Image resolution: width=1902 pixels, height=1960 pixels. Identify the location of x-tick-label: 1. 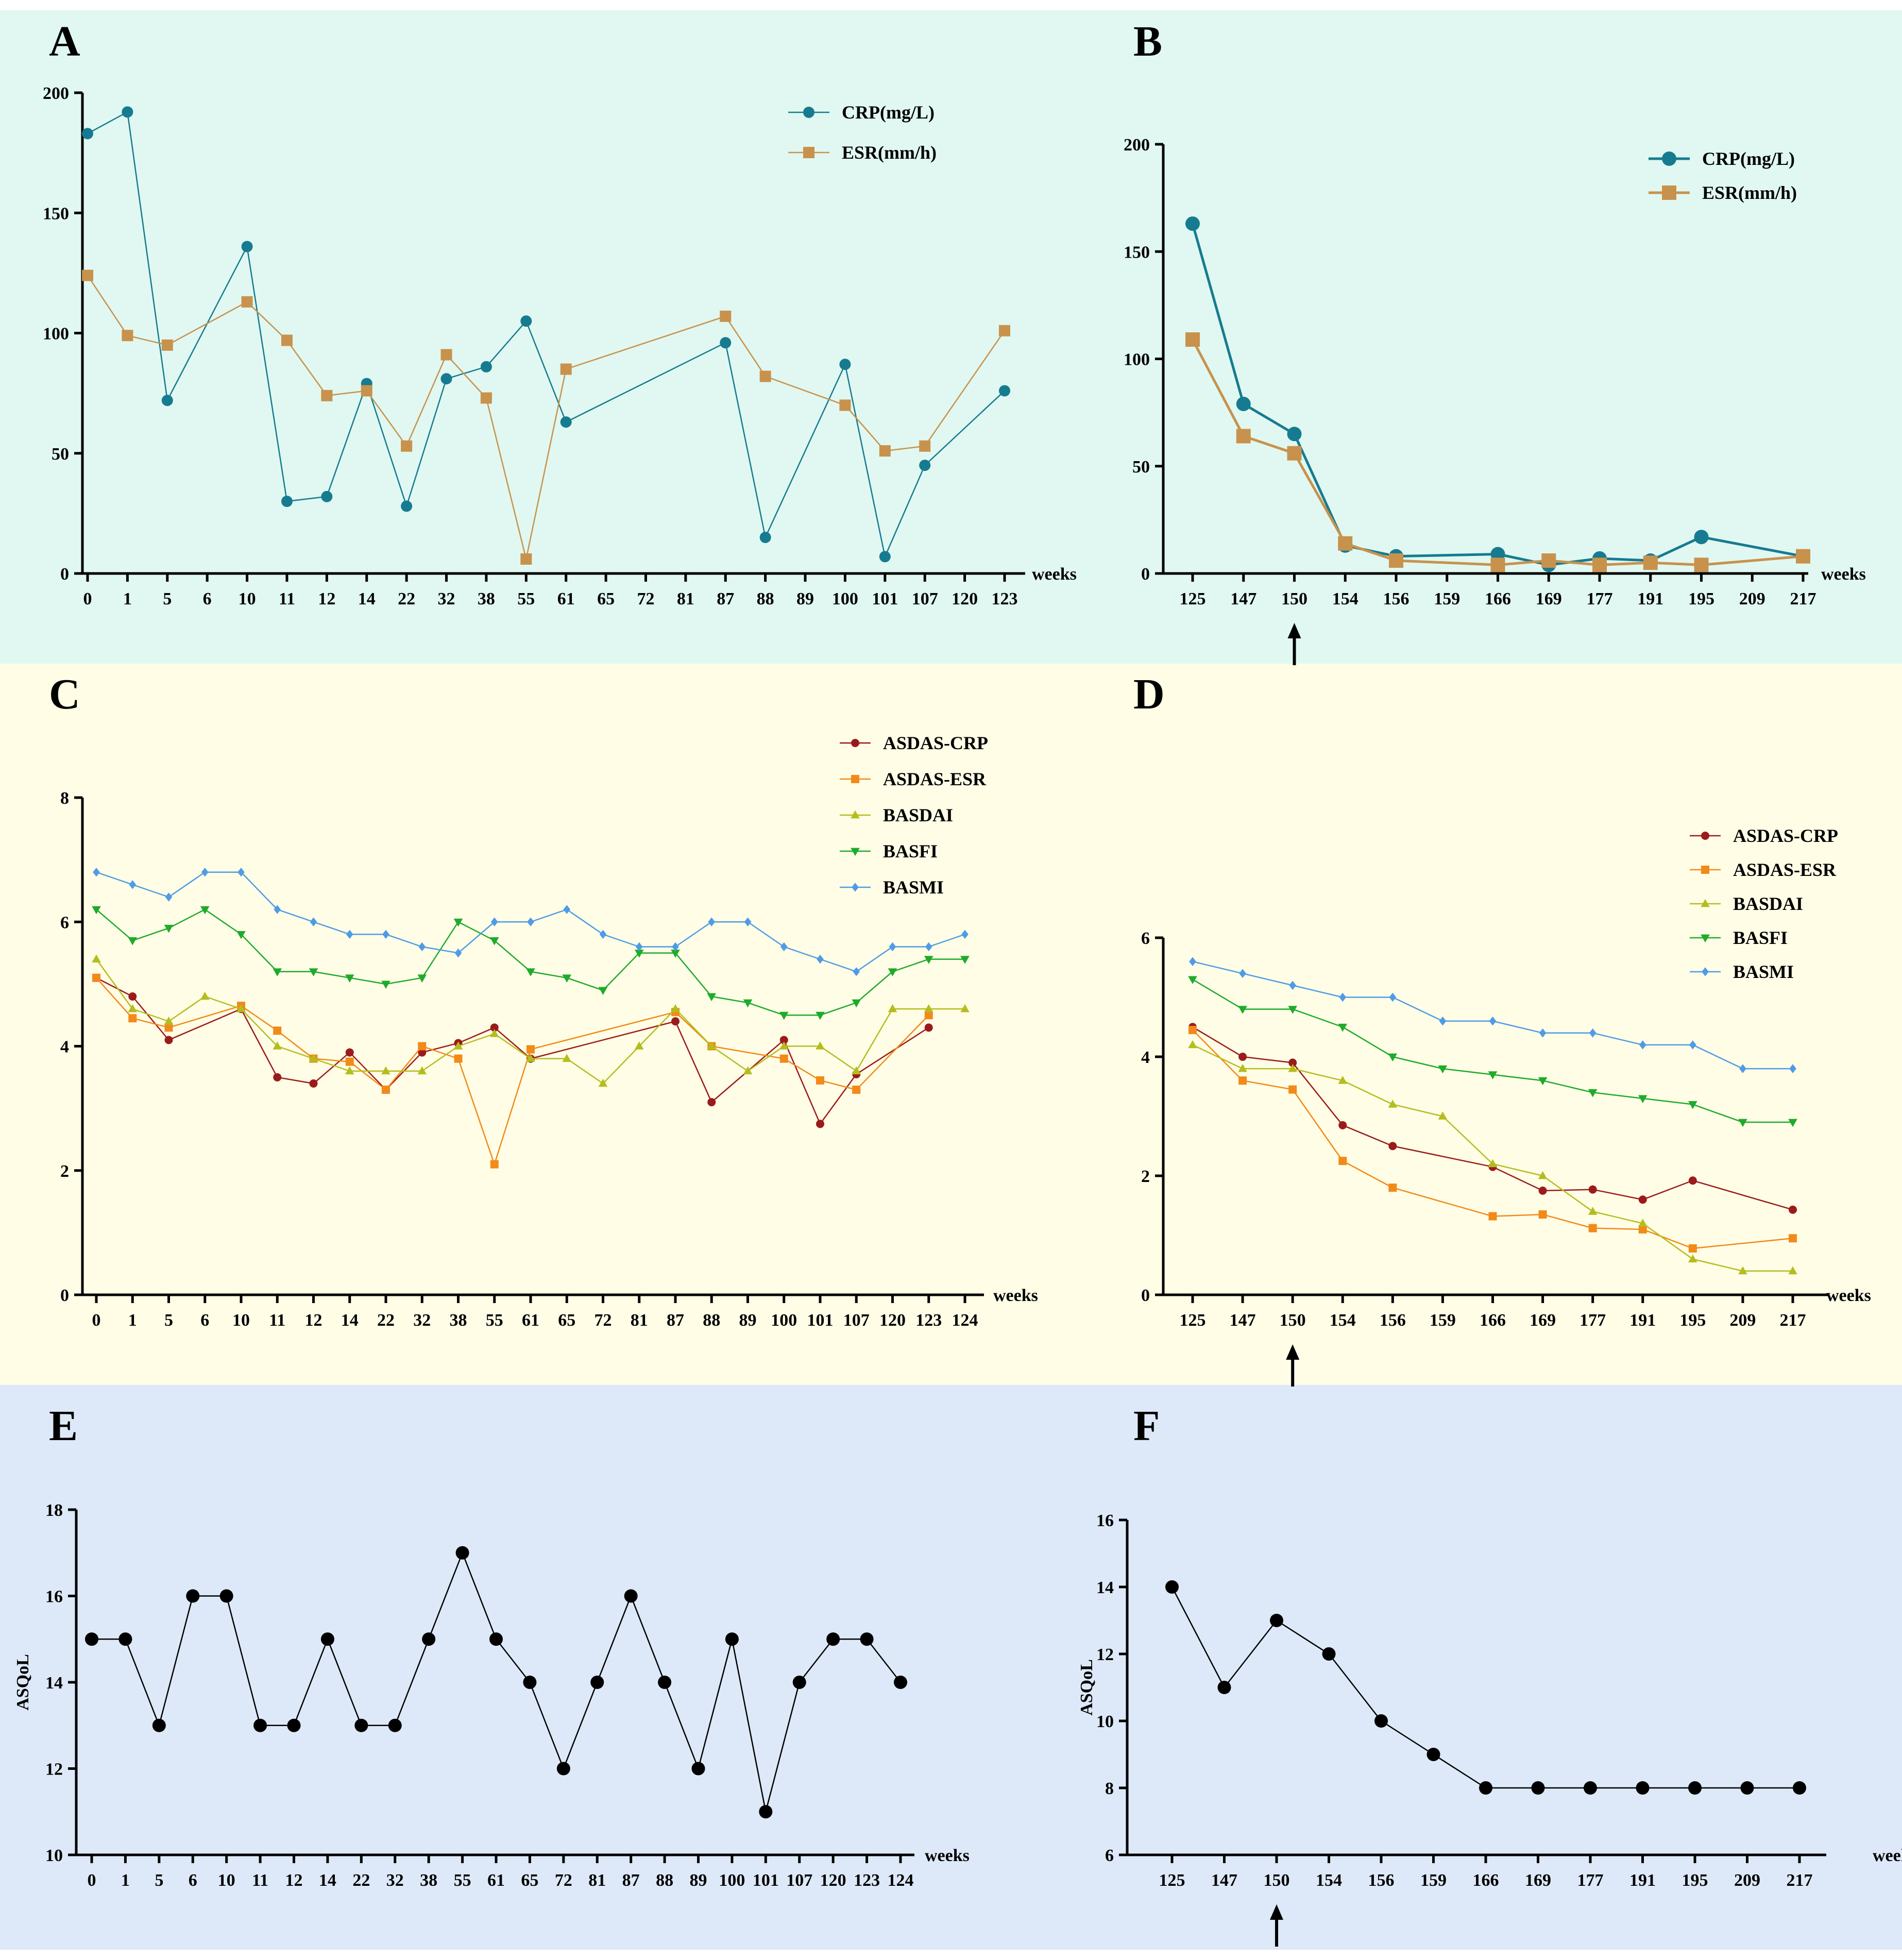
(127, 599).